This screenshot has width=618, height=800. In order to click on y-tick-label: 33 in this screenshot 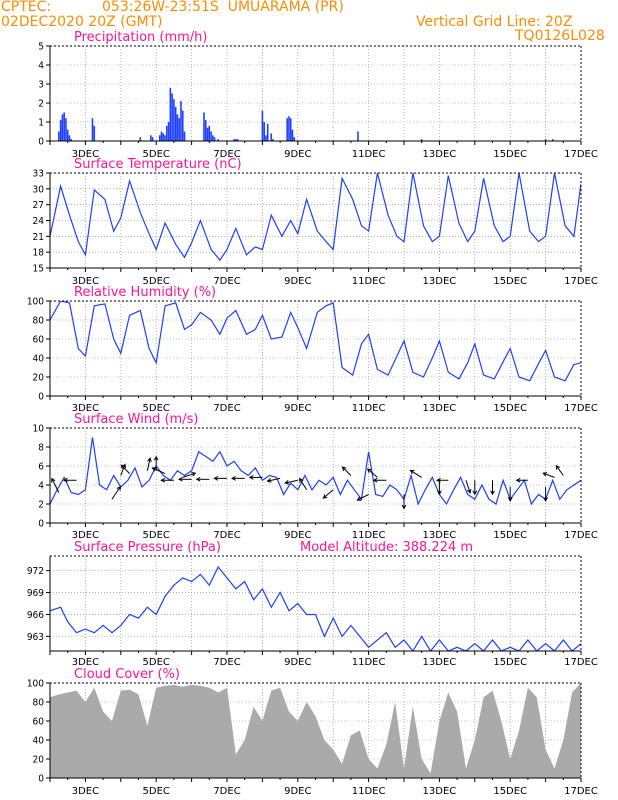, I will do `click(38, 174)`.